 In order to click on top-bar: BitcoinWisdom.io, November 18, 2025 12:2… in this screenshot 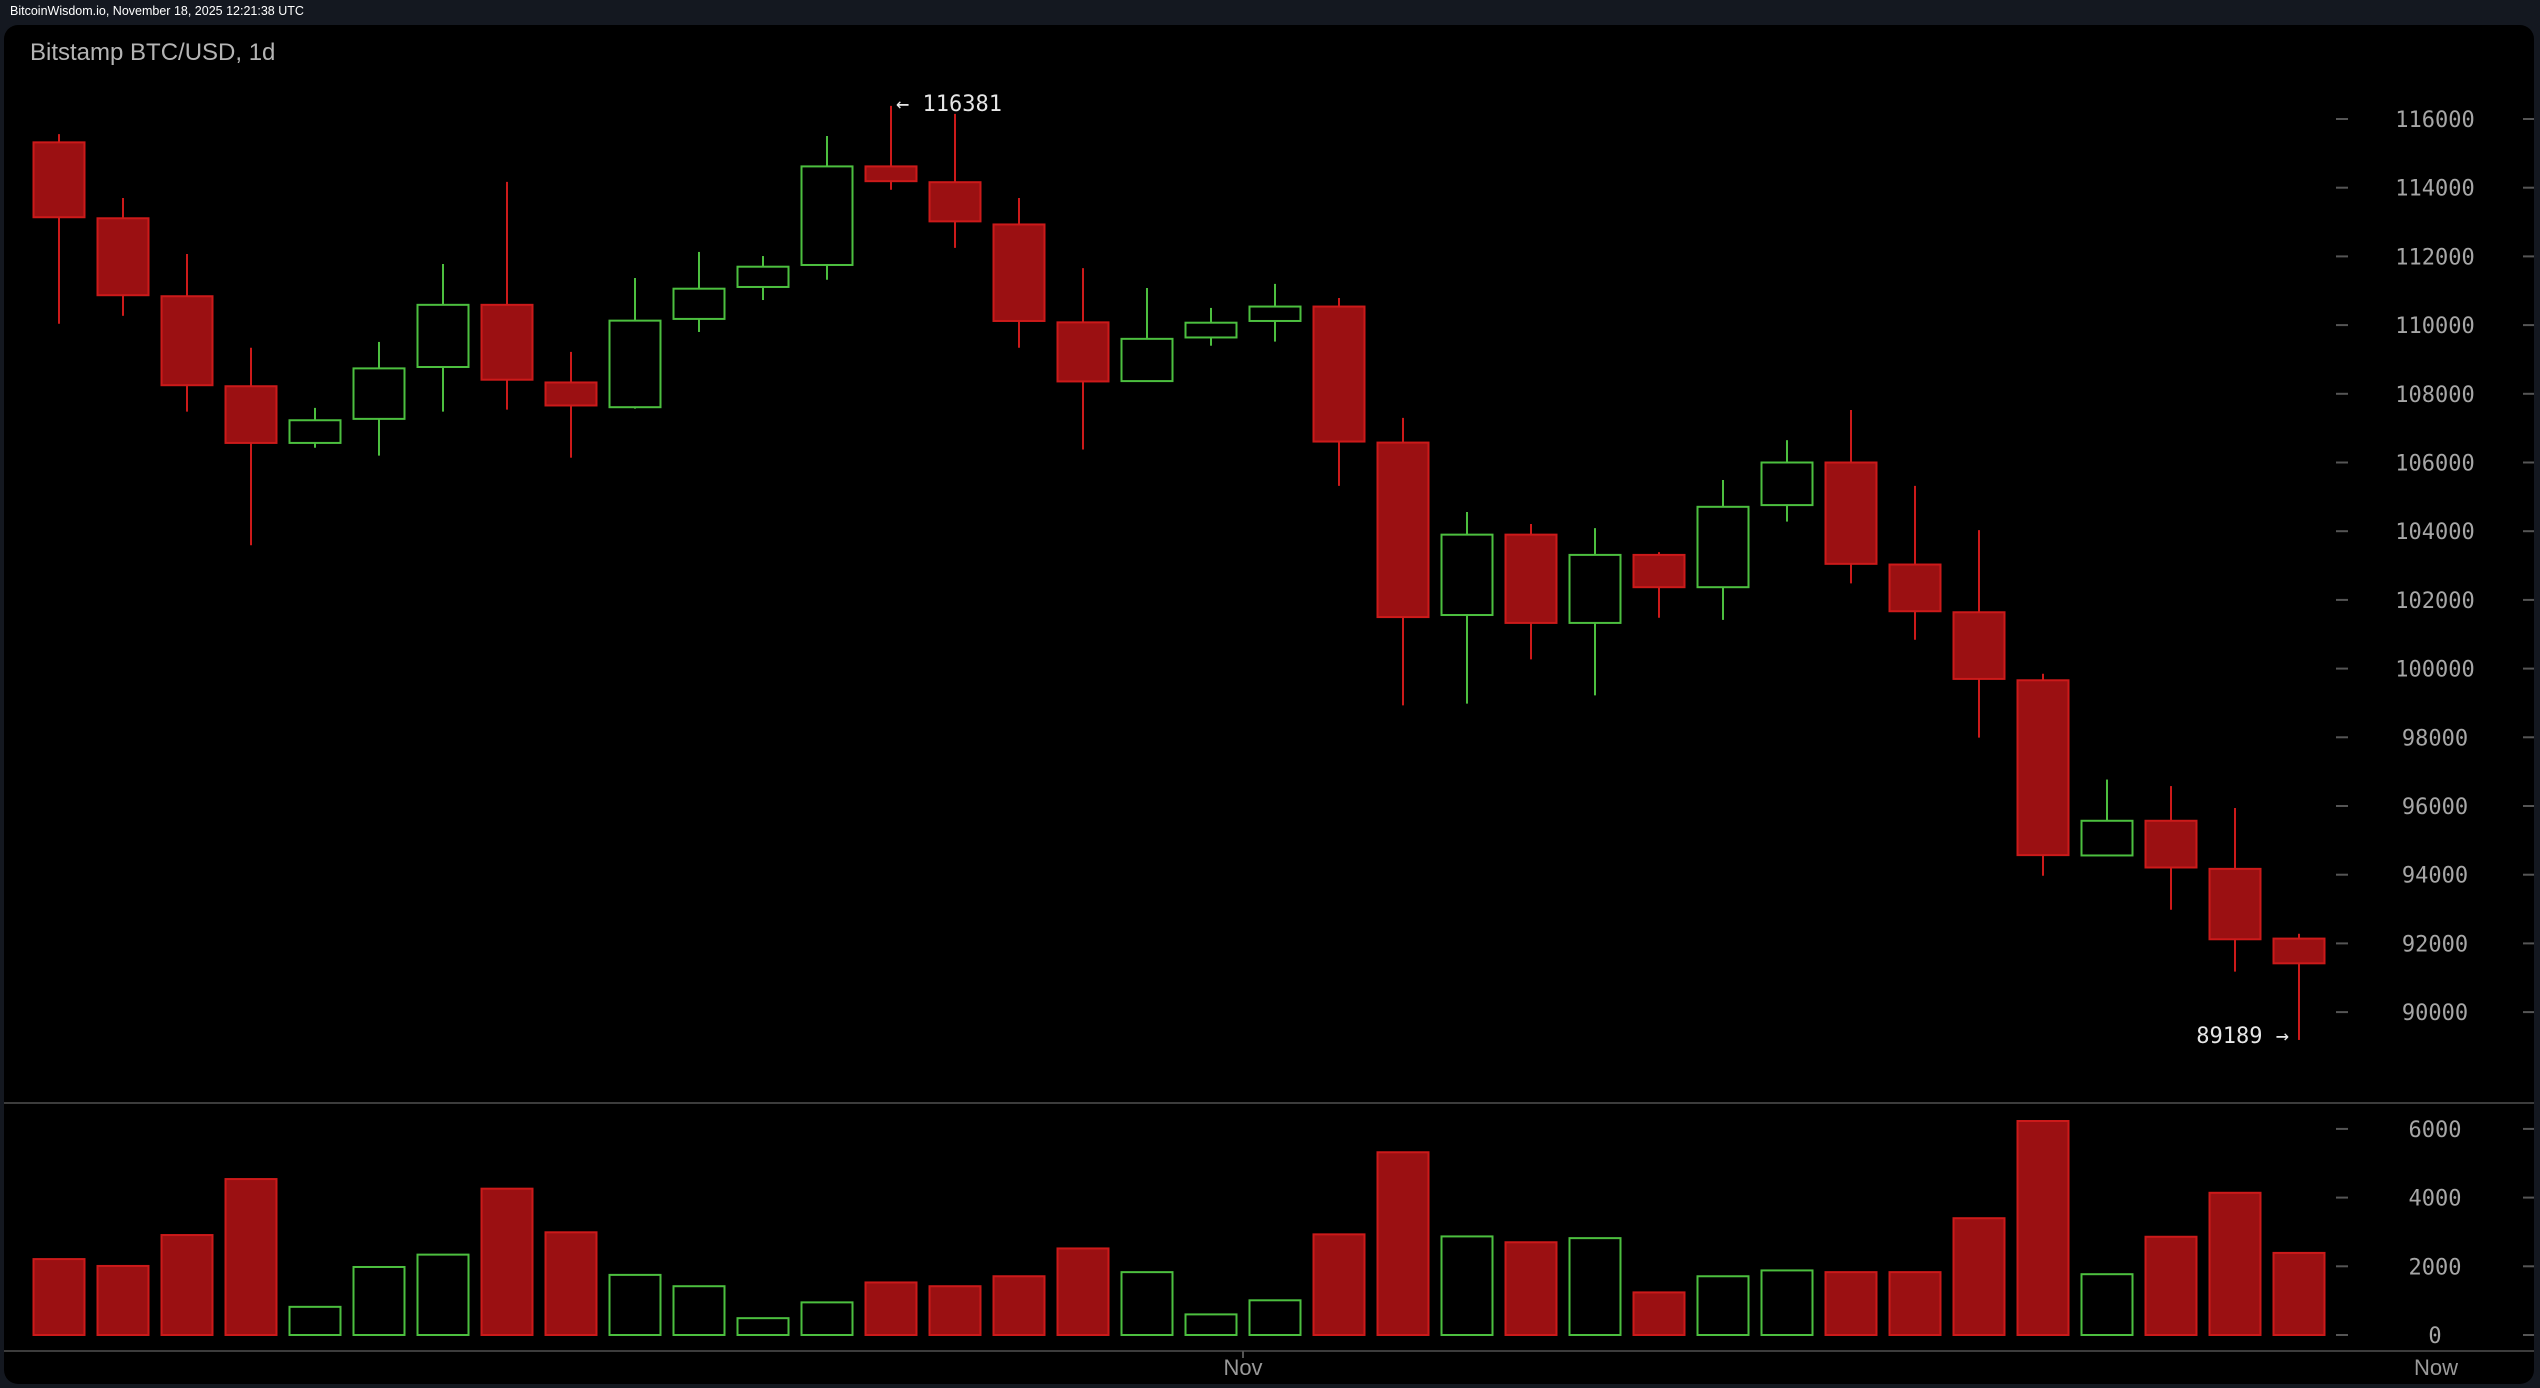, I will do `click(1270, 12)`.